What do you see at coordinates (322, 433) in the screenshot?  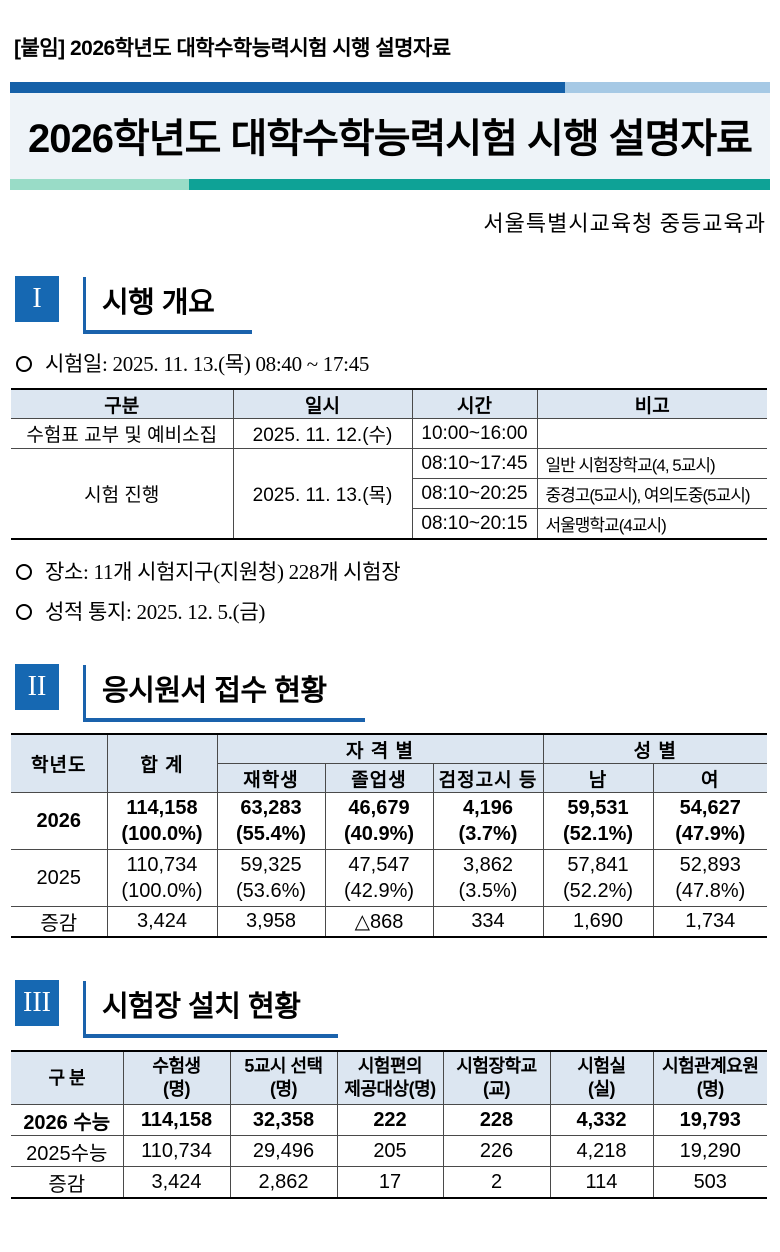 I see `date-cell: 2025. 11. 12.(수)` at bounding box center [322, 433].